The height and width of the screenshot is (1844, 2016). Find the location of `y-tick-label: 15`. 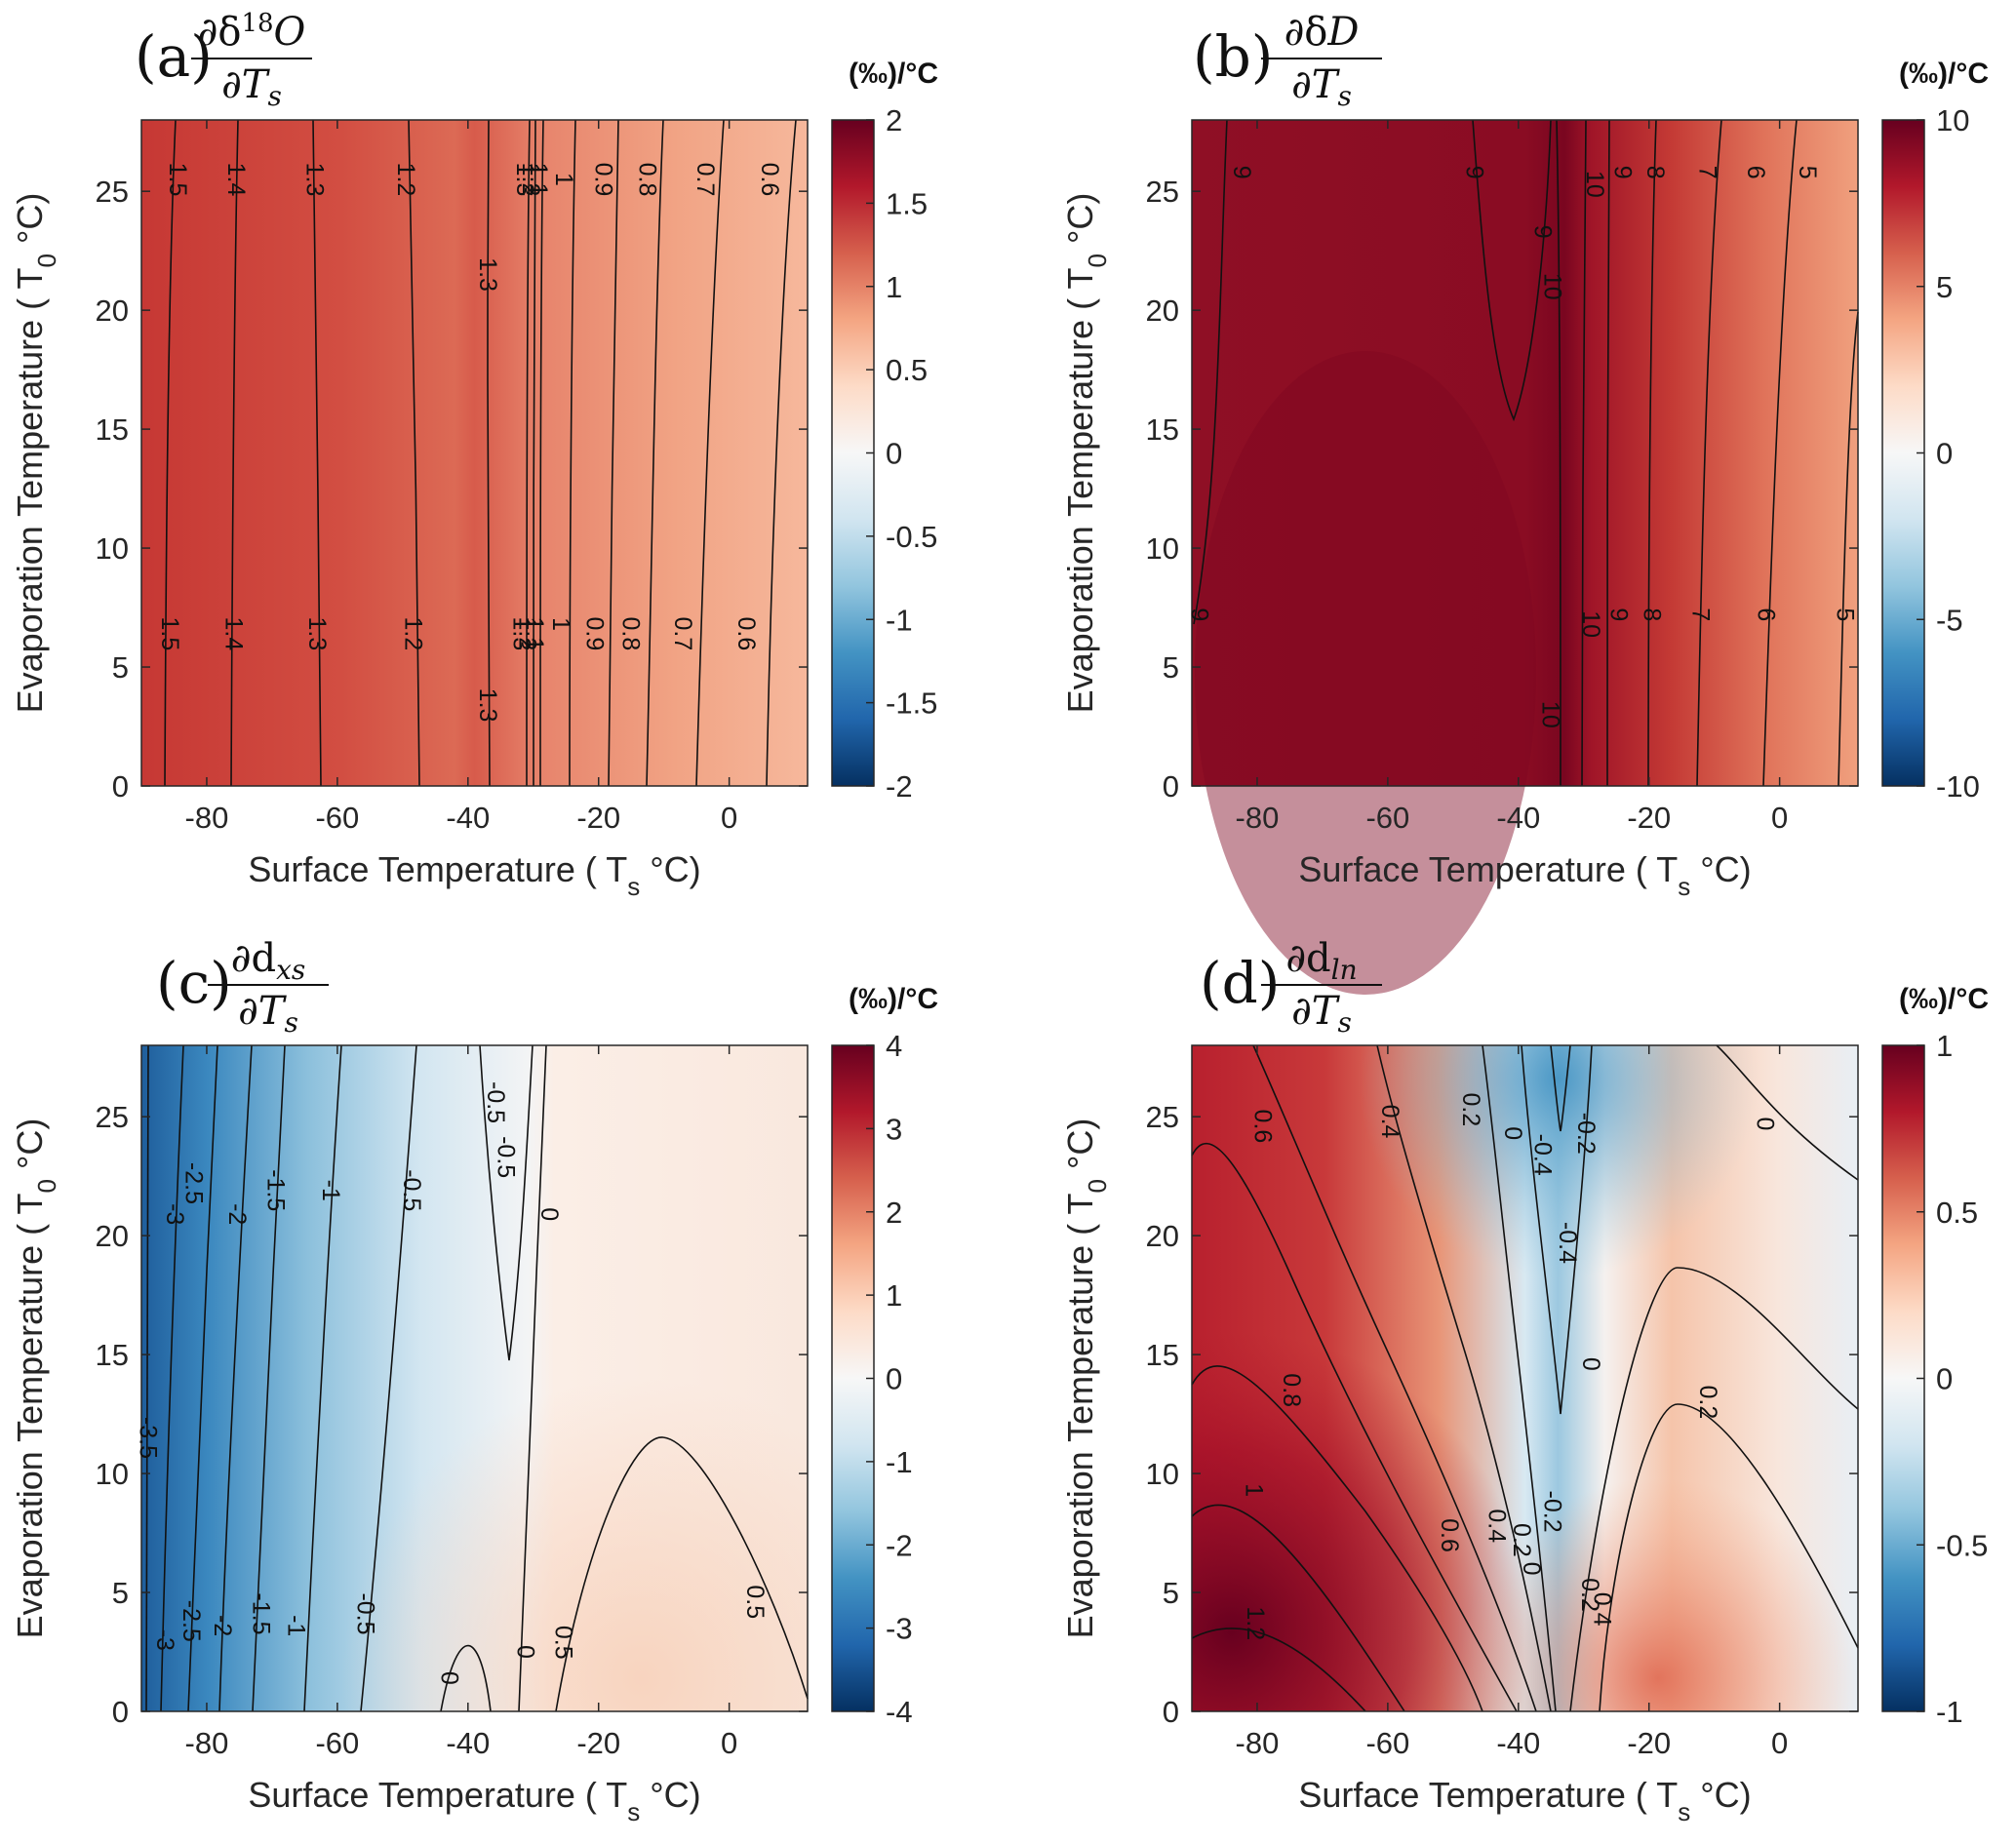

y-tick-label: 15 is located at coordinates (112, 1355).